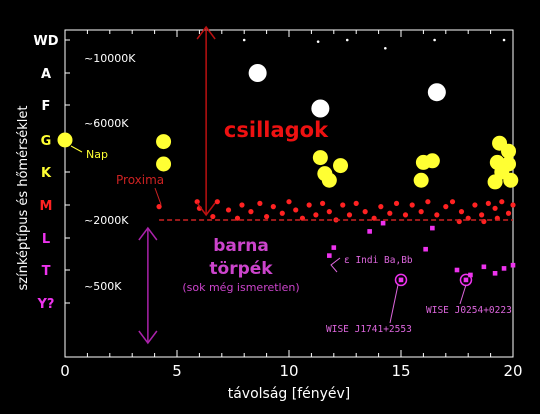 The width and height of the screenshot is (540, 414). I want to click on wise1-pointer, so click(463, 294).